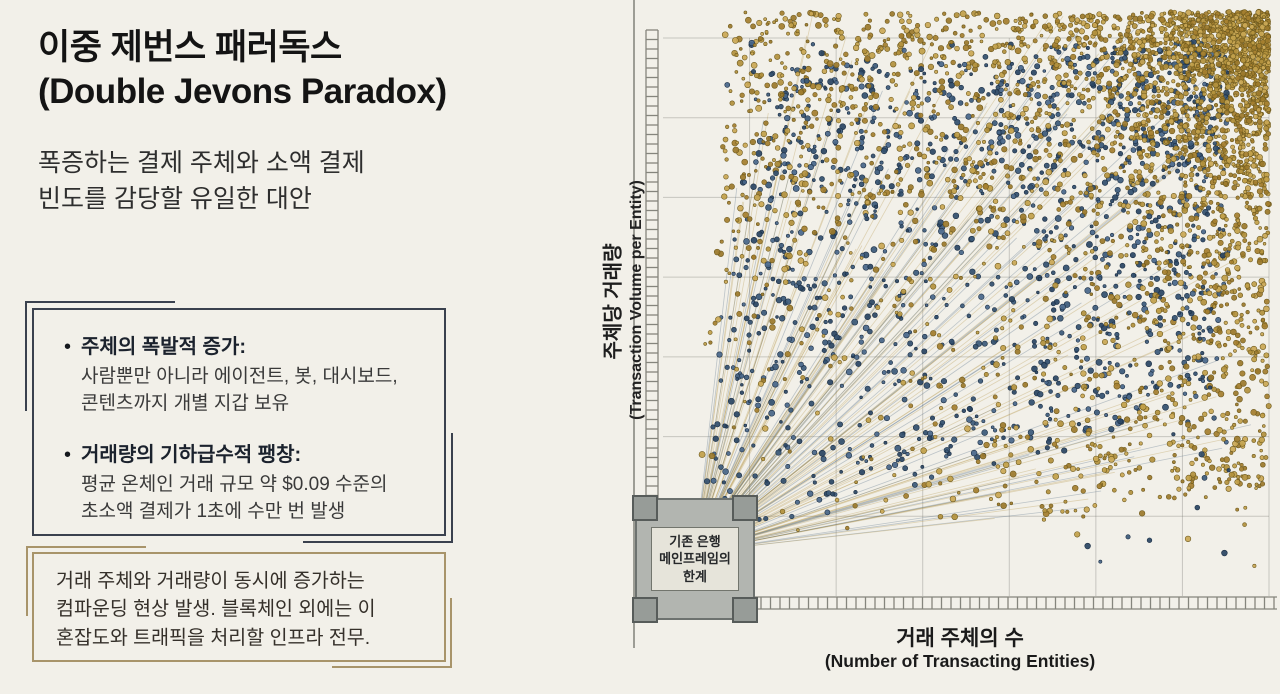 The height and width of the screenshot is (694, 1280). I want to click on x-axis-label-english: (Number of Transacting Entities), so click(960, 661).